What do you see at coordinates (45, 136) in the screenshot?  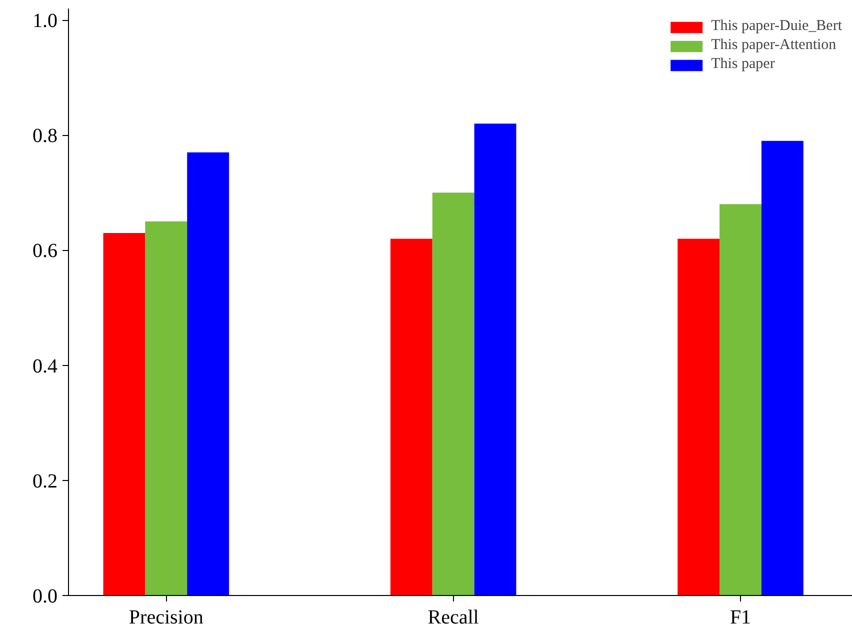 I see `y-tick-label: 0.8` at bounding box center [45, 136].